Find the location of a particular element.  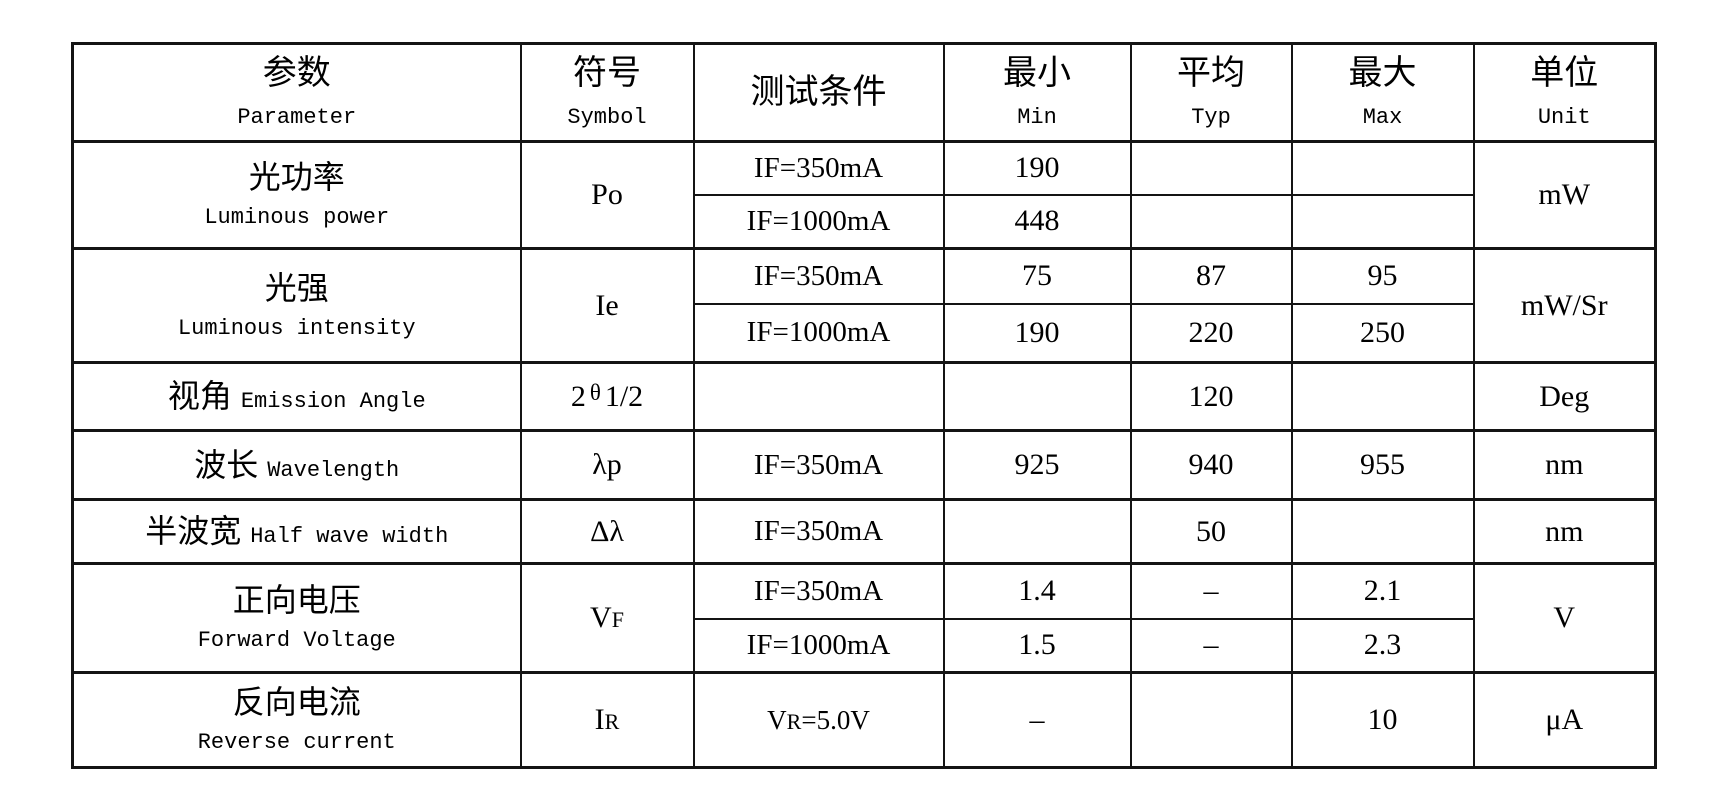

row-forward-voltage-1000ma: IF=1000mA 1.5 – 2.3 is located at coordinates (864, 645).